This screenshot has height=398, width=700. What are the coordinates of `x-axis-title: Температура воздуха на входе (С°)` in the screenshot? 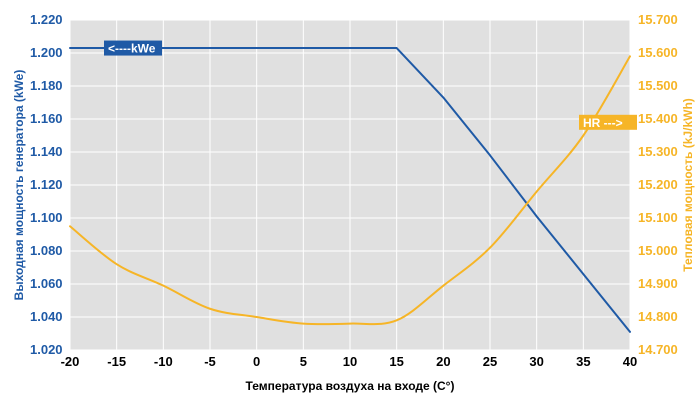 It's located at (350, 386).